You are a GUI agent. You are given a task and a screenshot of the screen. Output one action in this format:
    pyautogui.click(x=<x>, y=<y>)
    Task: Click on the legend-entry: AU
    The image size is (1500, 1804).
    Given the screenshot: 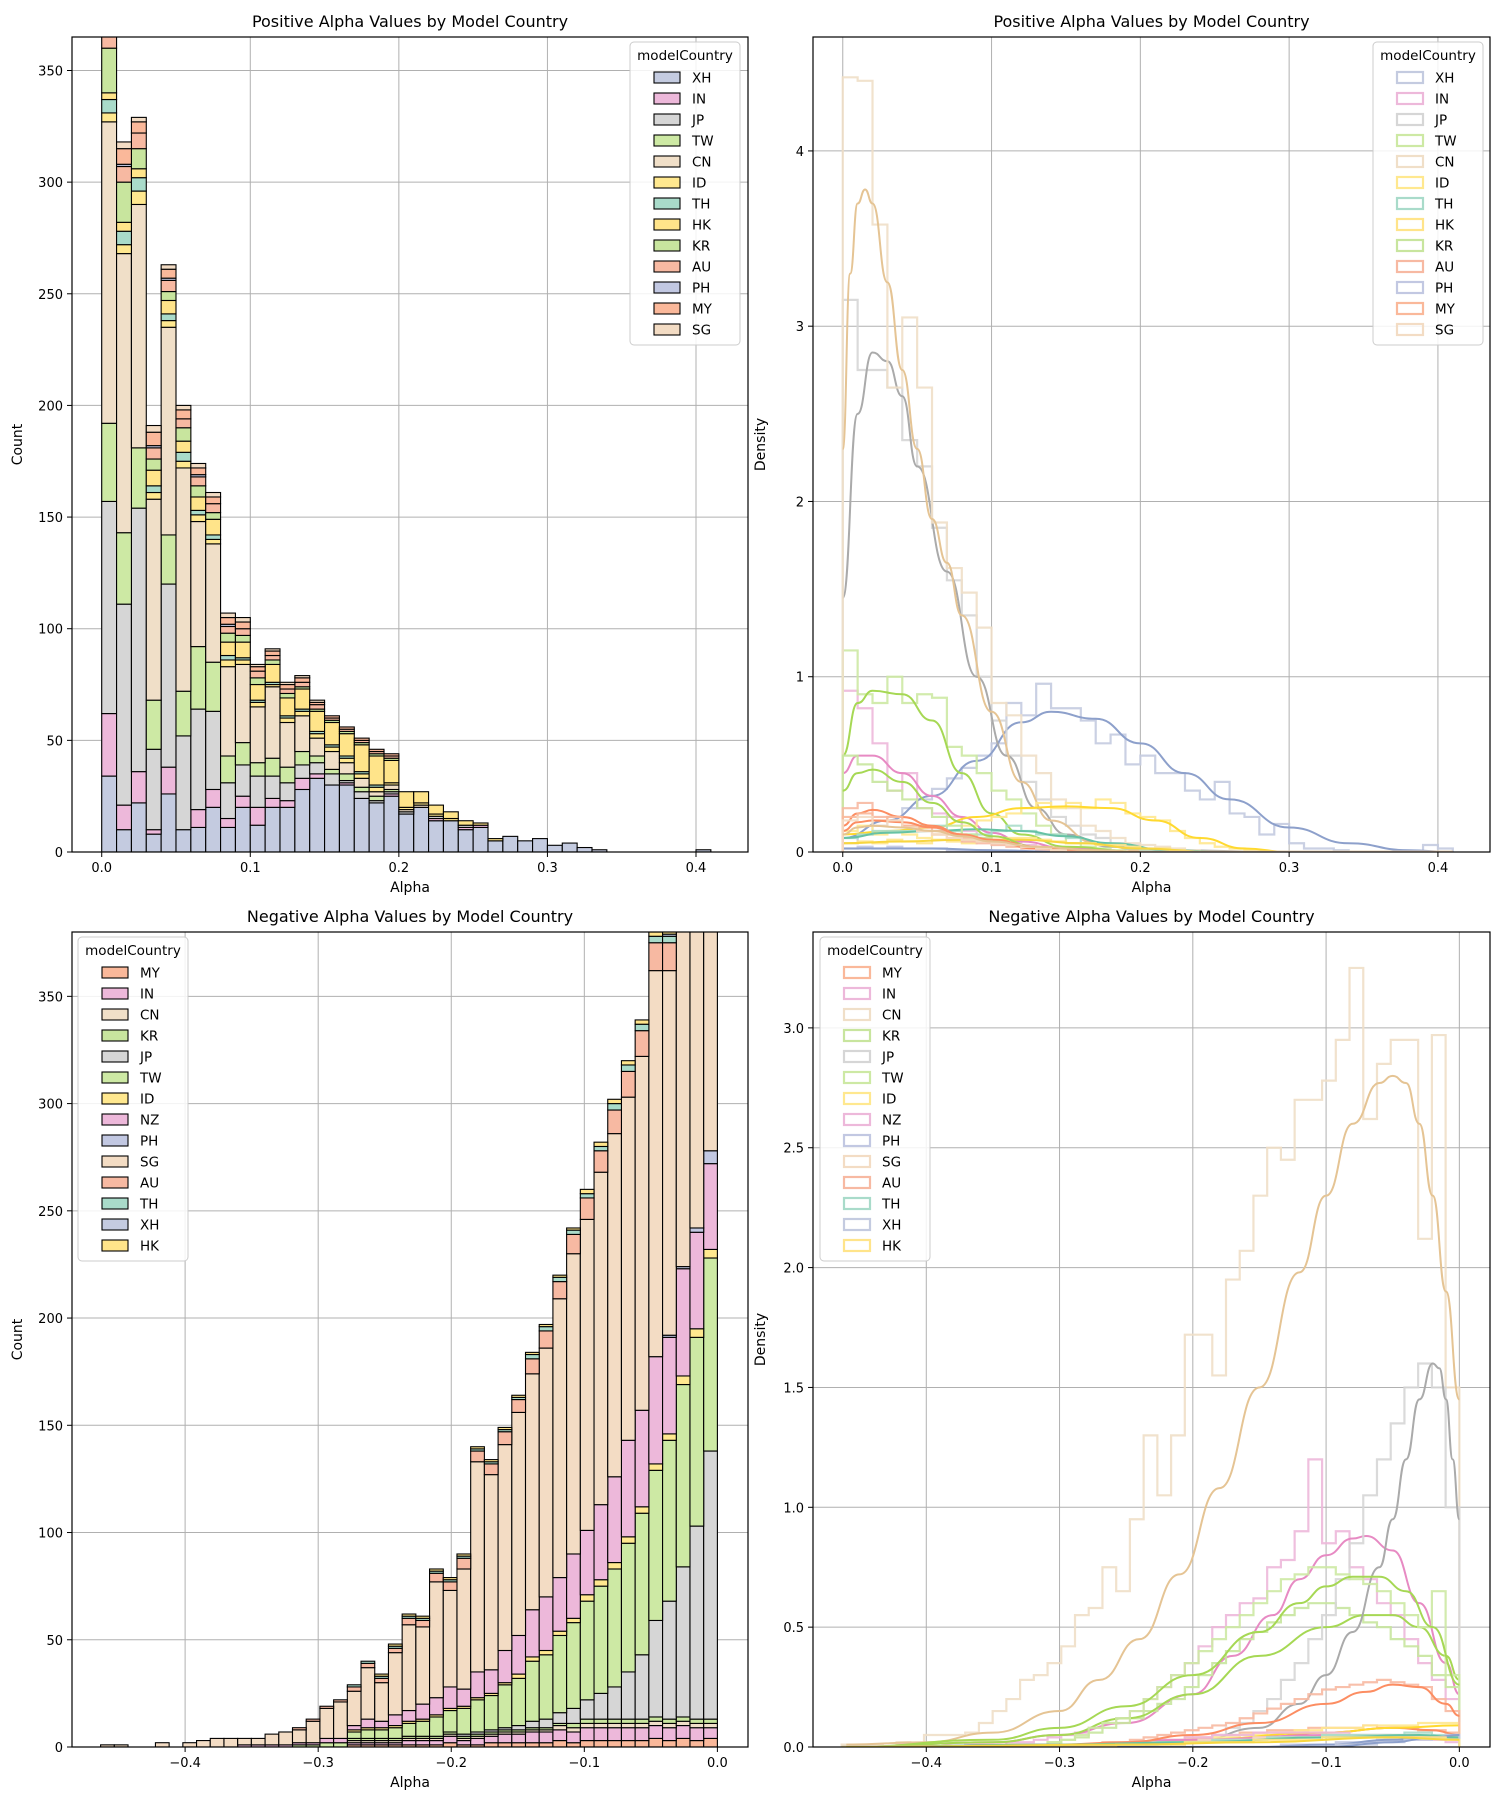 What is the action you would take?
    pyautogui.click(x=891, y=1184)
    